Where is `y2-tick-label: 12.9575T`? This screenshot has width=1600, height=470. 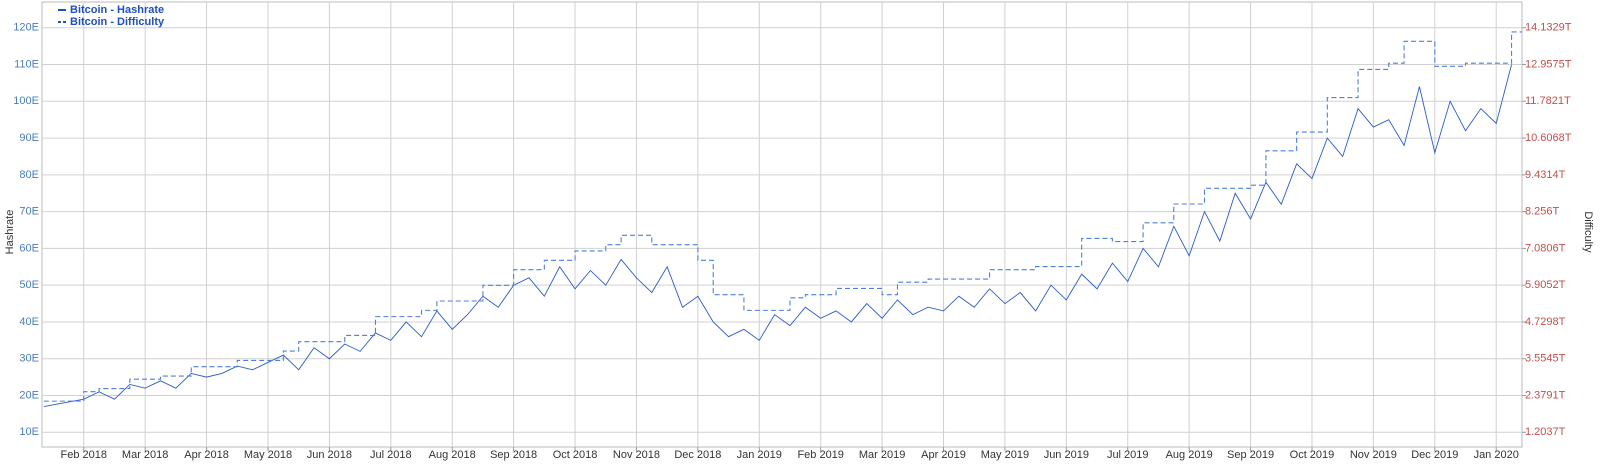 y2-tick-label: 12.9575T is located at coordinates (1548, 64).